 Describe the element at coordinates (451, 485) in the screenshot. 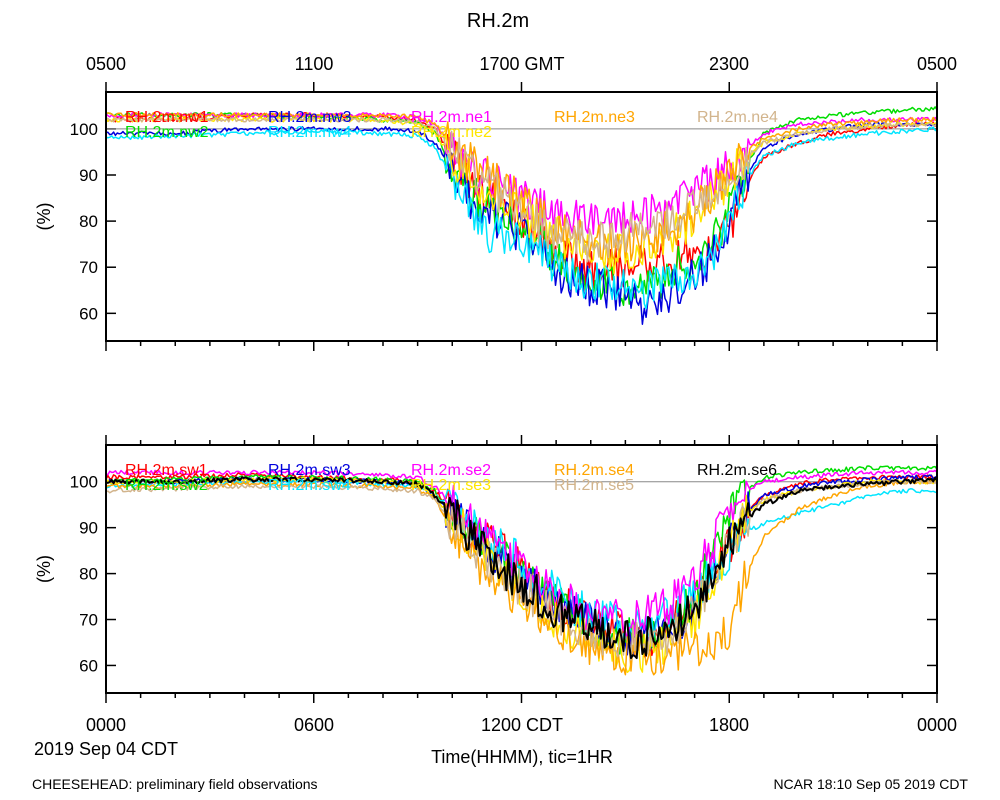

I see `legend-label-RH-2m-se3: RH.2m.se3` at that location.